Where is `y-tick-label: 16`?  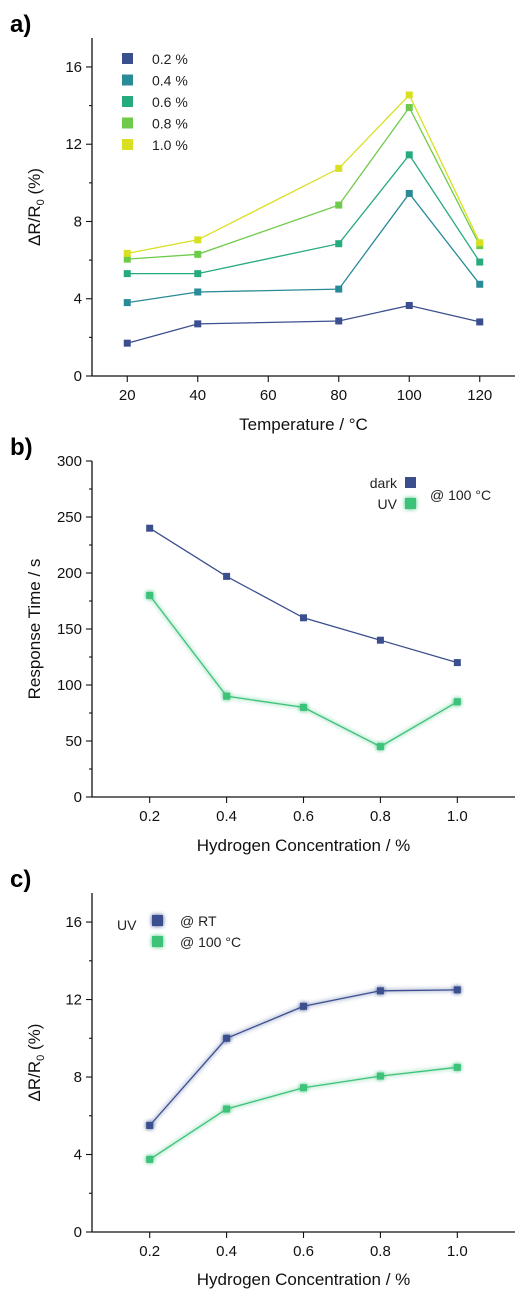
y-tick-label: 16 is located at coordinates (73, 67).